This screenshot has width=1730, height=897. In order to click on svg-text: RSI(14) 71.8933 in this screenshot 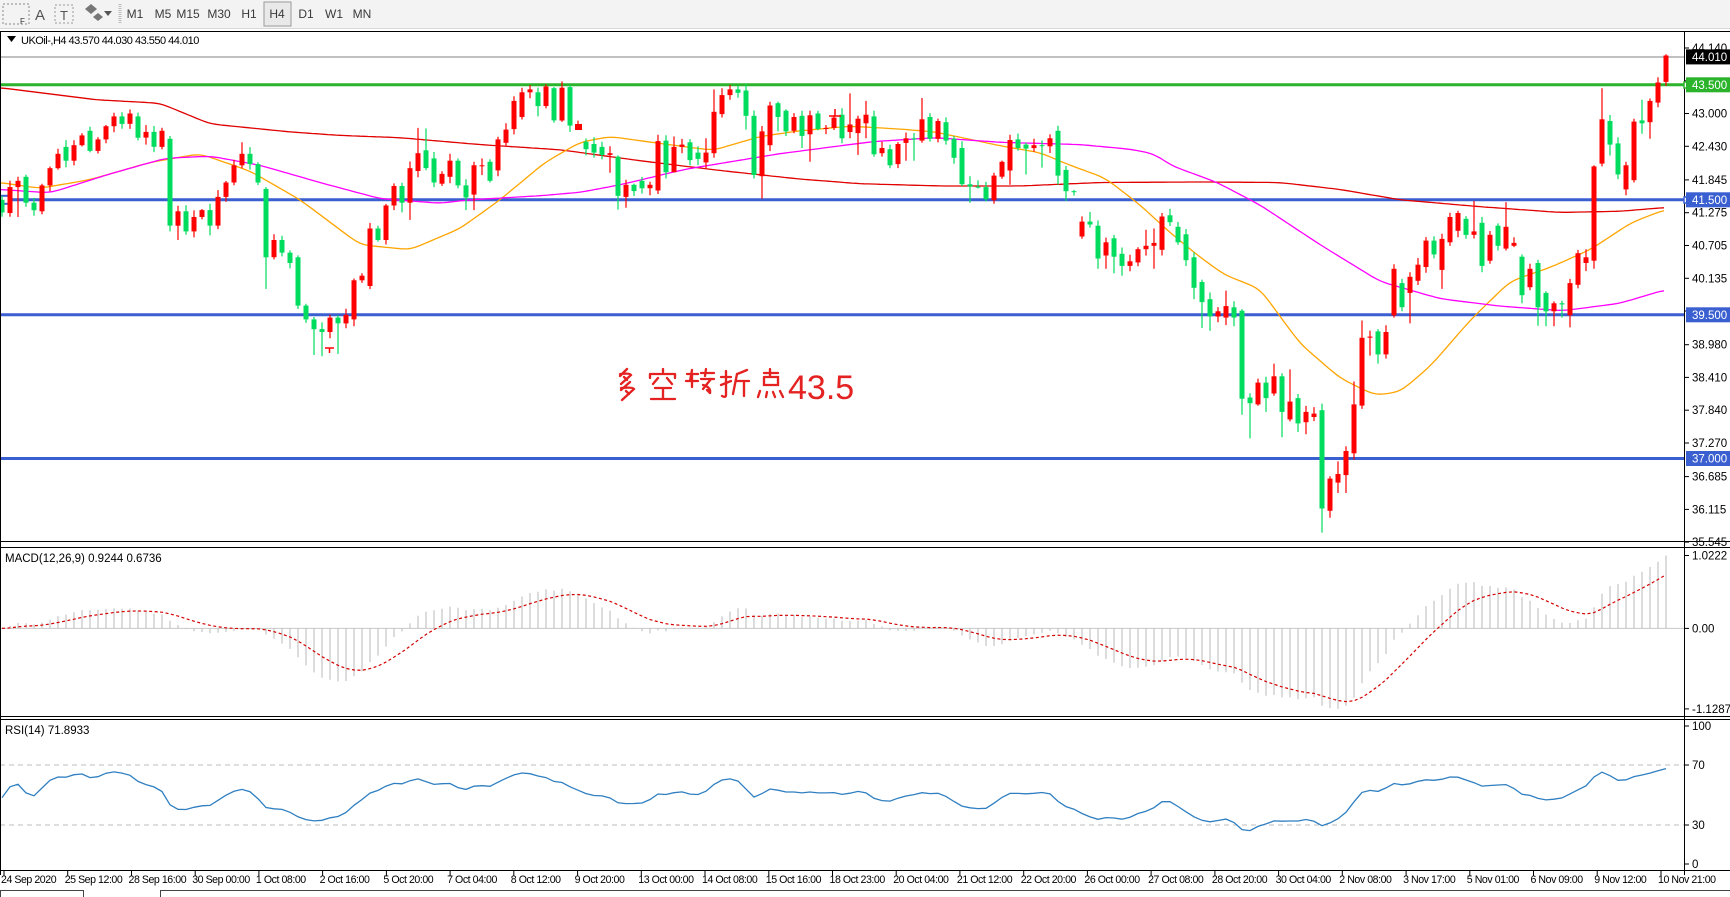, I will do `click(47, 731)`.